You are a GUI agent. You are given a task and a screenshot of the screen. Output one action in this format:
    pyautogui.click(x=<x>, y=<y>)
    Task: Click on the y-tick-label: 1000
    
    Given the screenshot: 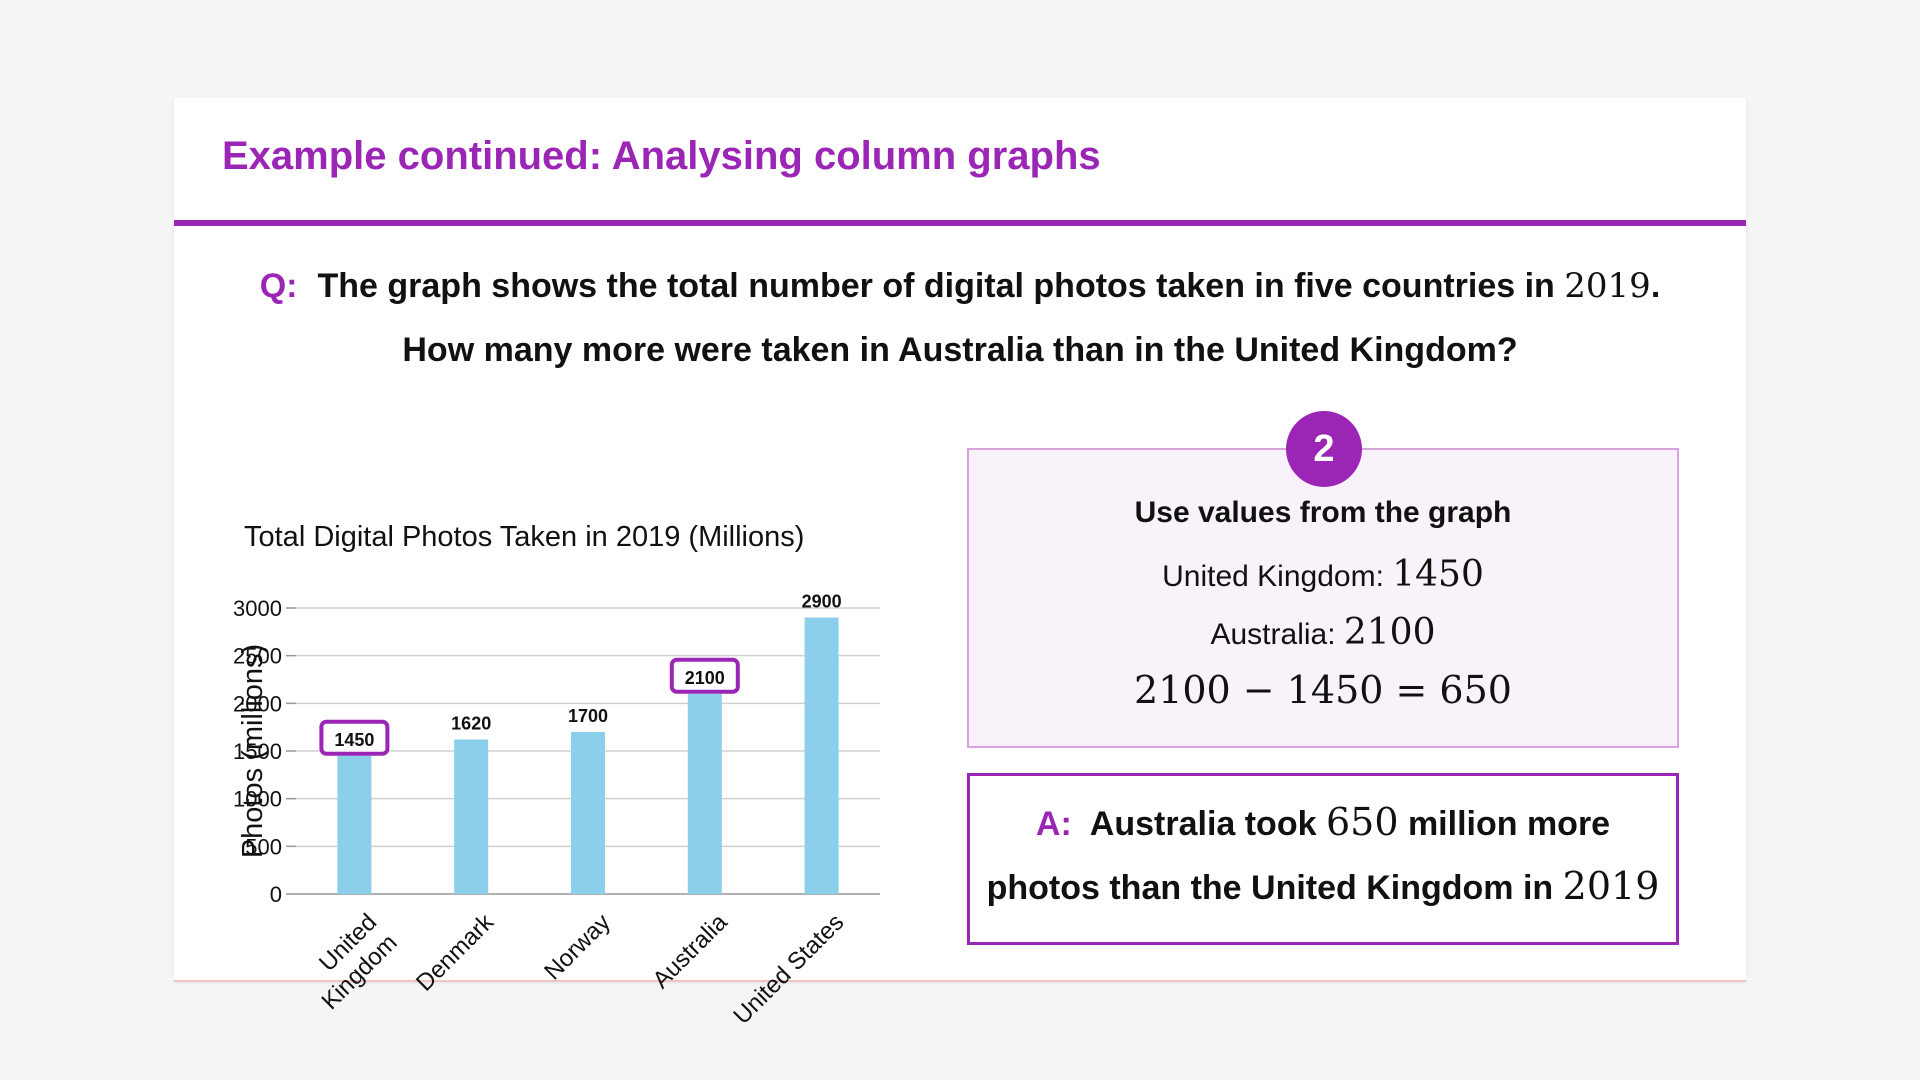 What is the action you would take?
    pyautogui.click(x=257, y=799)
    